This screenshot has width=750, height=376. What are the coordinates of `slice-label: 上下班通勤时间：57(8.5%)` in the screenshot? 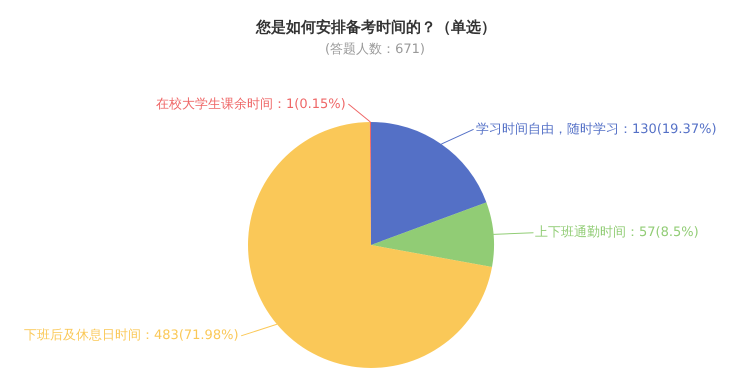 It's located at (617, 232).